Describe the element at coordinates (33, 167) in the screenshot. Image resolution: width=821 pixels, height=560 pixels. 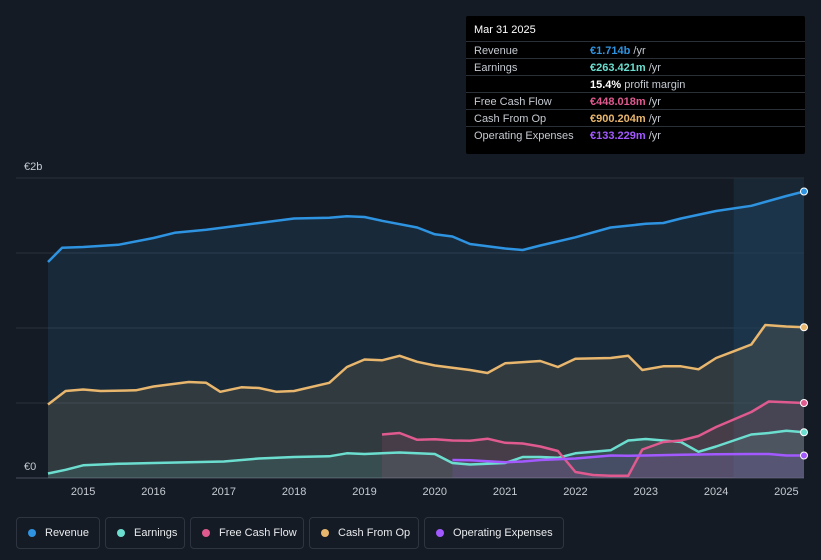
I see `y-tick-label-top: €2b` at that location.